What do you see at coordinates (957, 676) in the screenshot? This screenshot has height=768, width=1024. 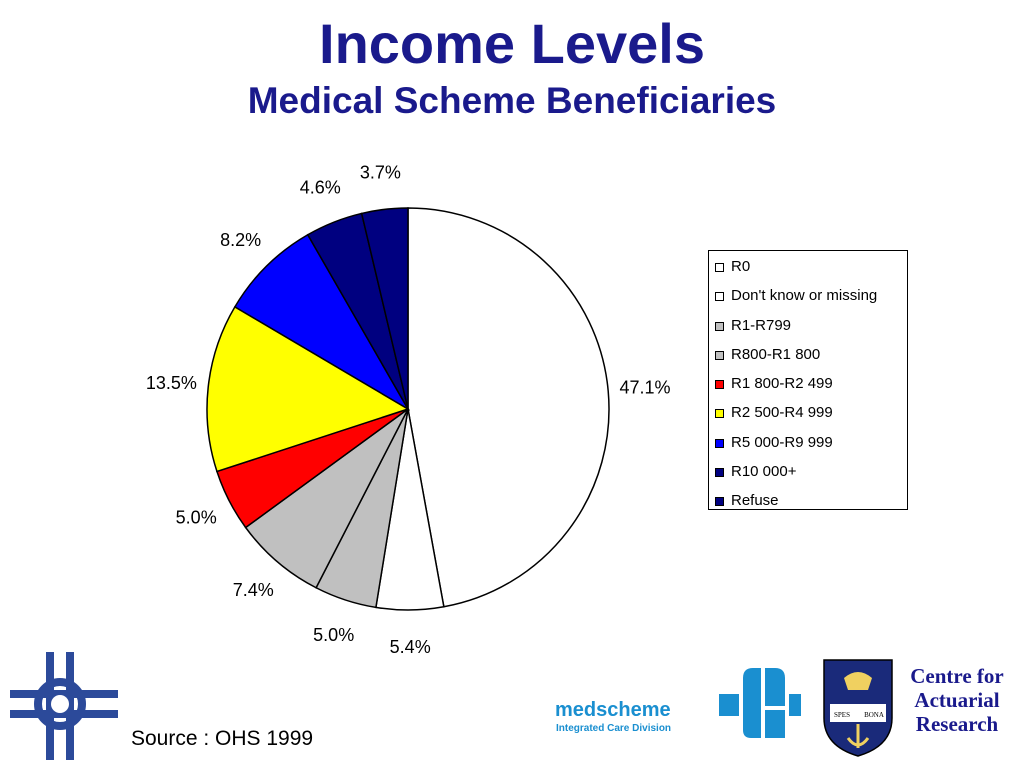 I see `centre-line-1: Centre for` at bounding box center [957, 676].